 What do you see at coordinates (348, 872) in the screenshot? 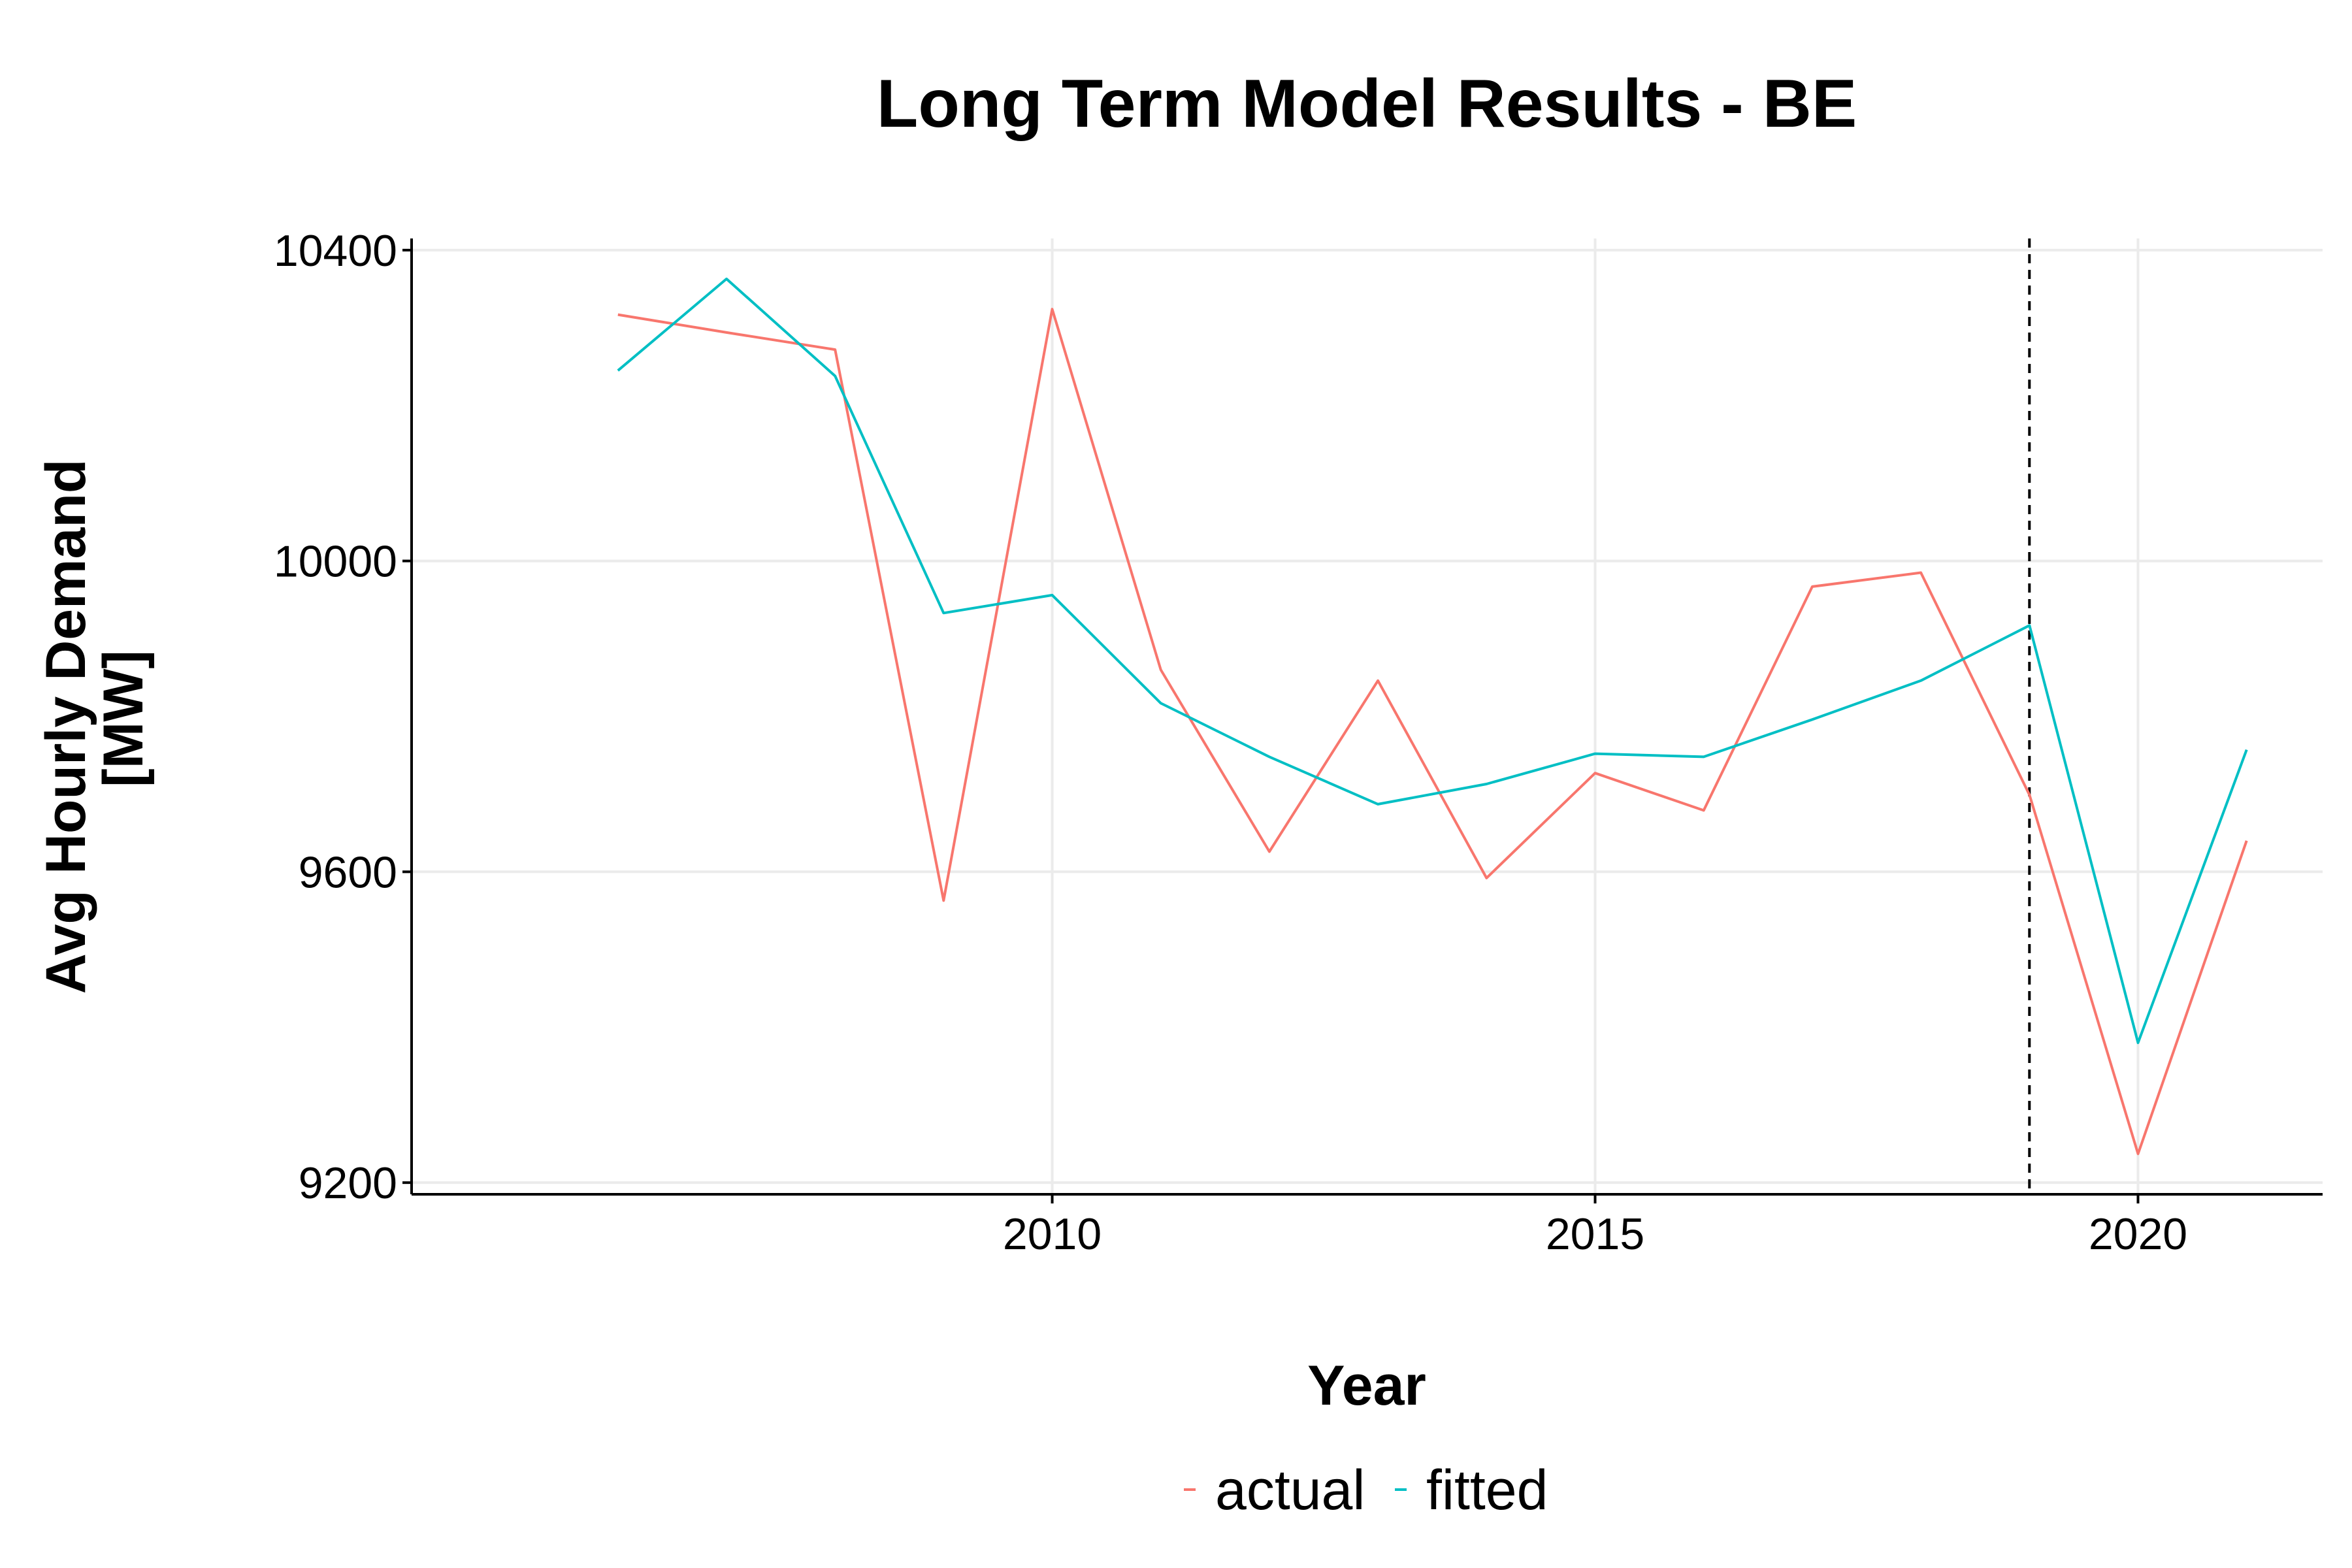
I see `y-tick-label-1: 9600` at bounding box center [348, 872].